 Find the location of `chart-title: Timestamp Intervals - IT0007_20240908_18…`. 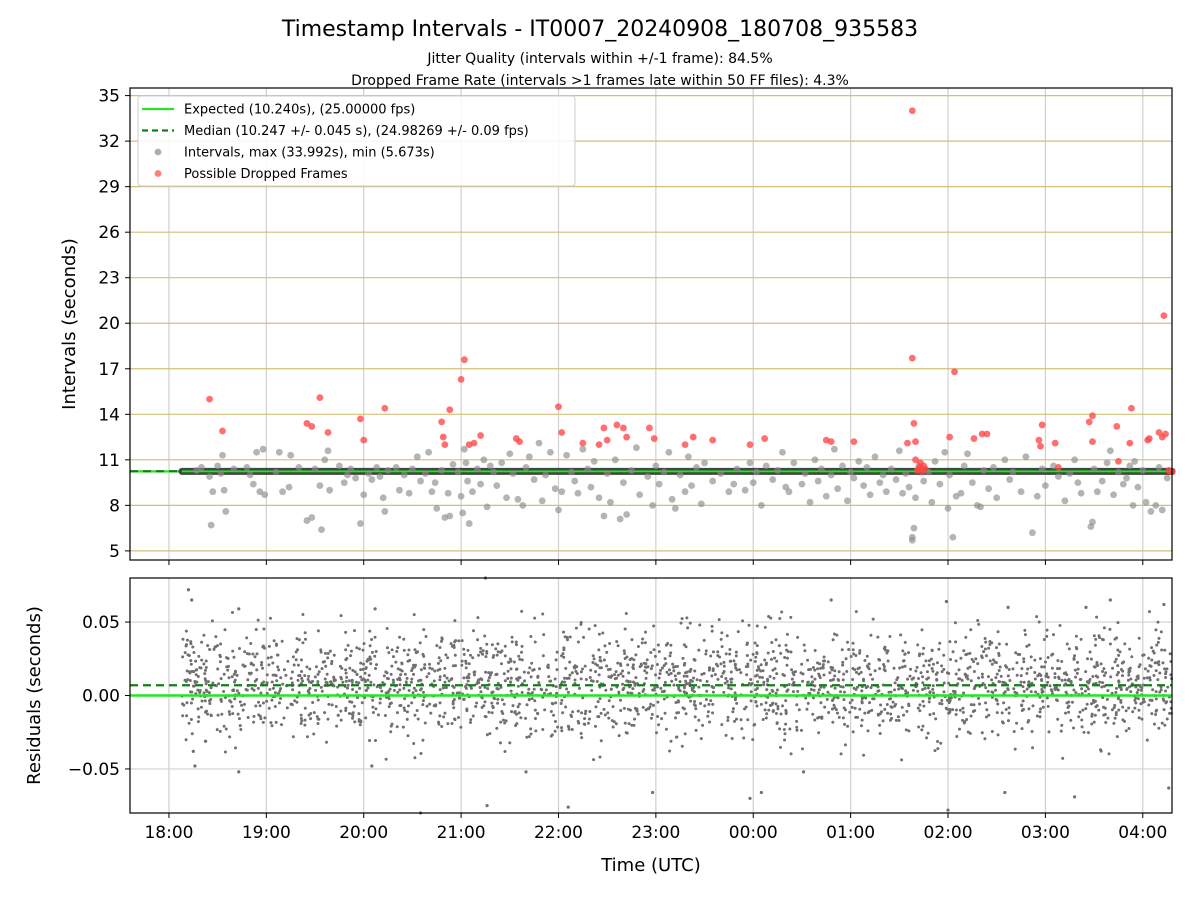

chart-title: Timestamp Intervals - IT0007_20240908_18… is located at coordinates (599, 29).